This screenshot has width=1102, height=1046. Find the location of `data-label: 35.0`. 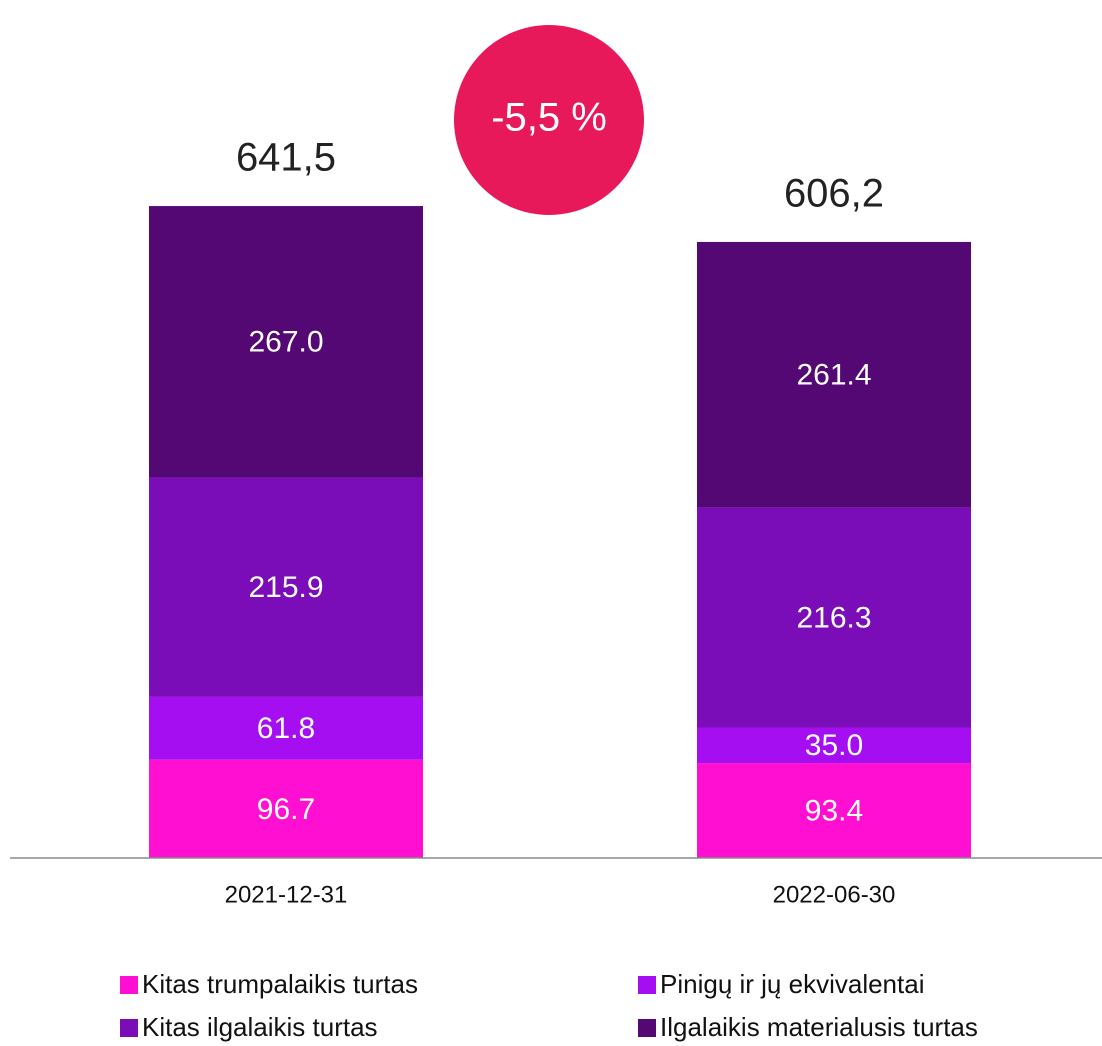

data-label: 35.0 is located at coordinates (834, 745).